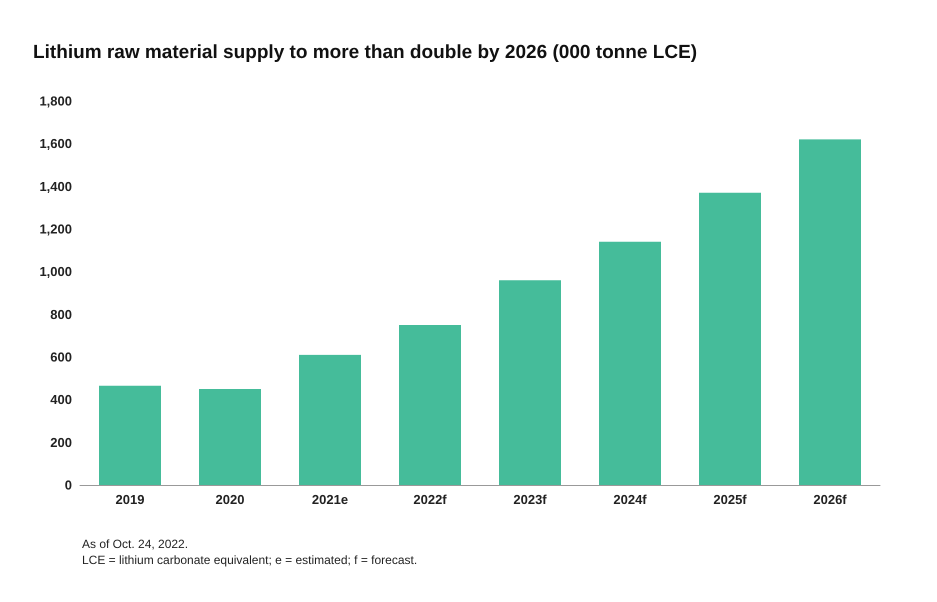 The image size is (937, 602). I want to click on y-tick-label: 1,600, so click(55, 144).